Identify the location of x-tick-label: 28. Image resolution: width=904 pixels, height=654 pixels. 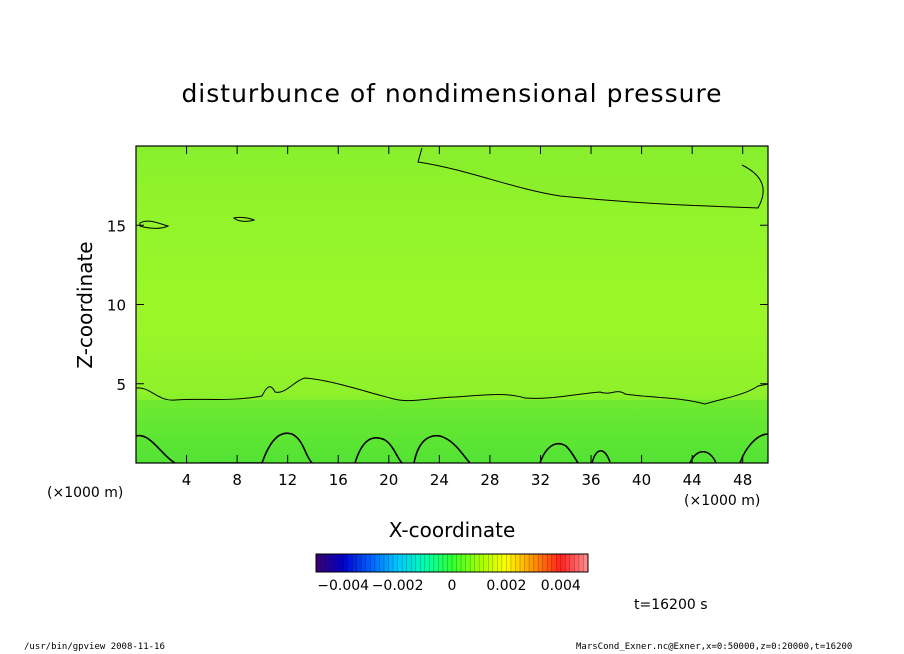
(489, 480).